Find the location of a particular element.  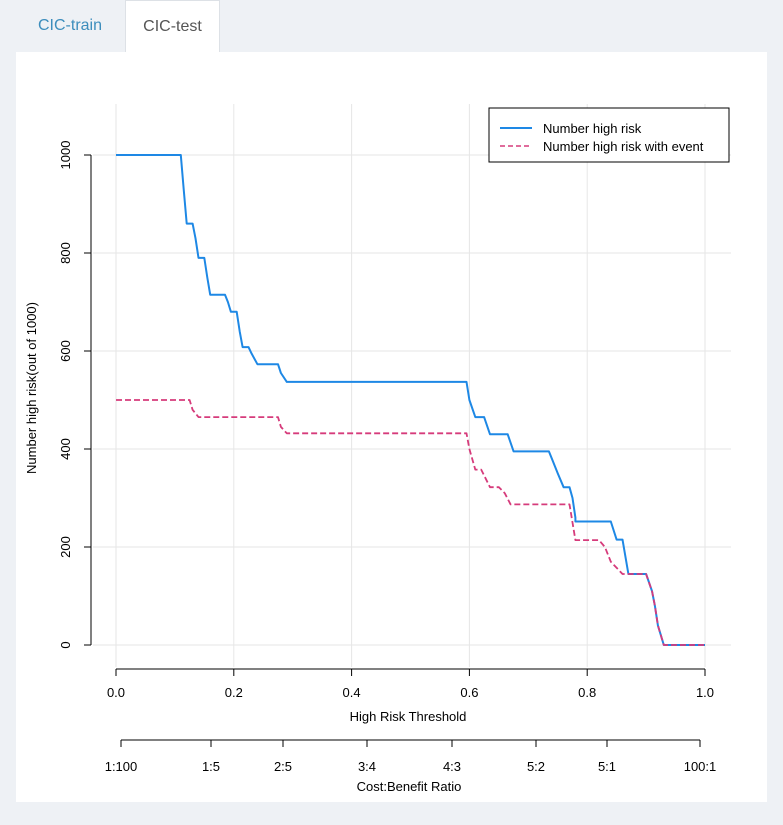

tab-bar: CIC-train CIC-test is located at coordinates (391, 26).